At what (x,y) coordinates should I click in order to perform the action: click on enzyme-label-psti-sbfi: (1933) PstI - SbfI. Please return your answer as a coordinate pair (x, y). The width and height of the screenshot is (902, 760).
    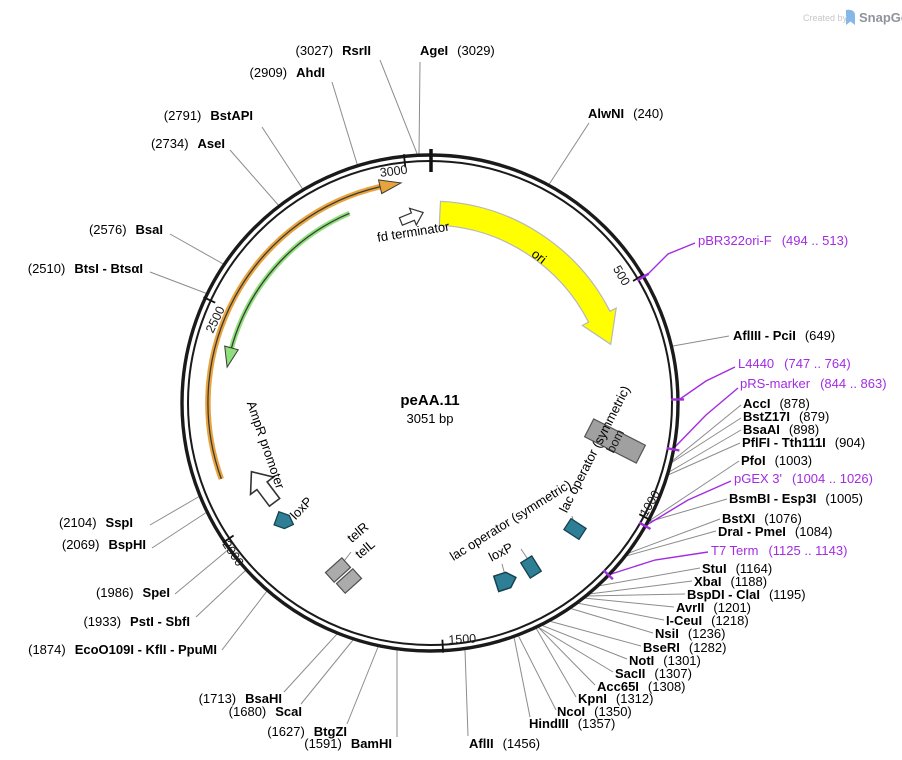
    Looking at the image, I should click on (136, 621).